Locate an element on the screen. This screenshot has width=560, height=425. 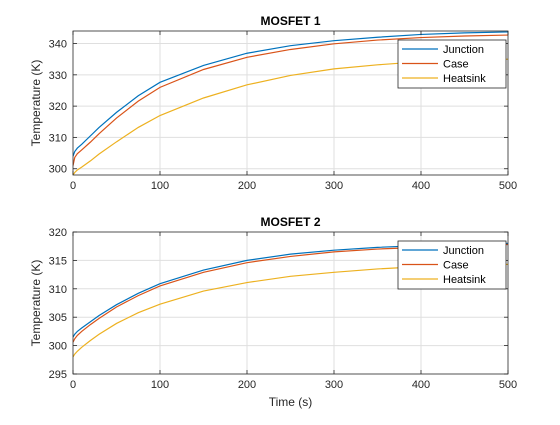
y-tick-label: 330 is located at coordinates (58, 76).